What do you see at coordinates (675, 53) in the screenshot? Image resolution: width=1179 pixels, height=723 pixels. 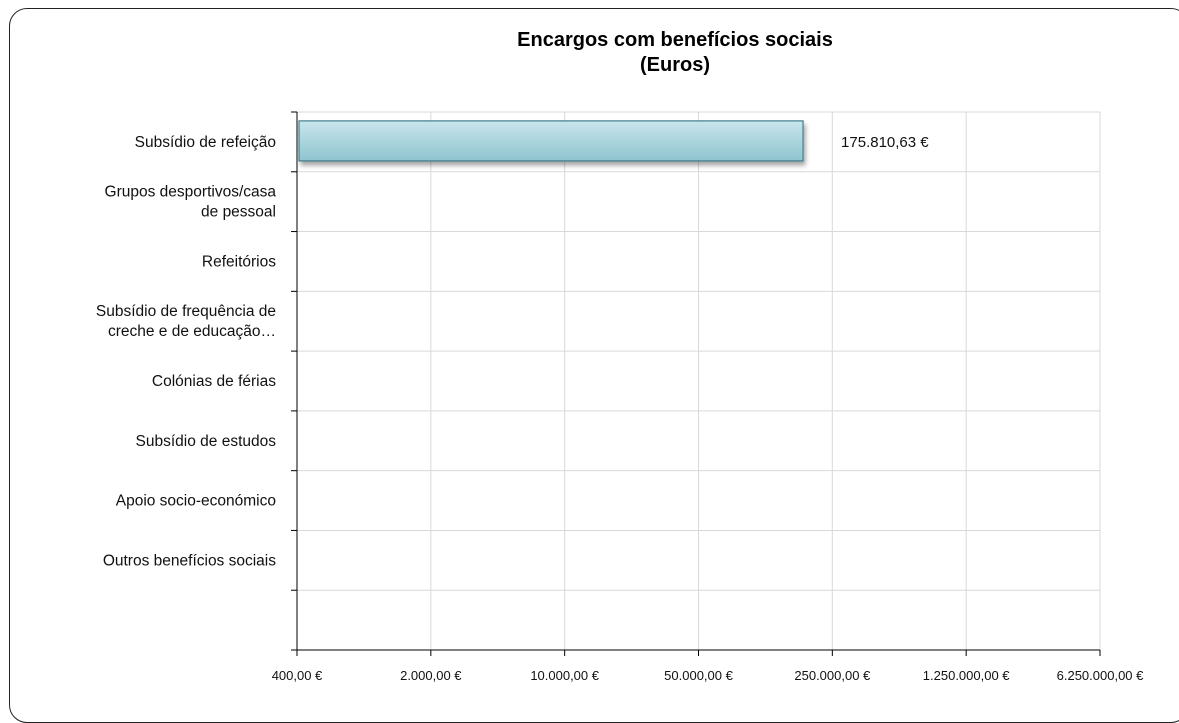 I see `chart-title: Encargos com benefícios sociais (Euros)` at bounding box center [675, 53].